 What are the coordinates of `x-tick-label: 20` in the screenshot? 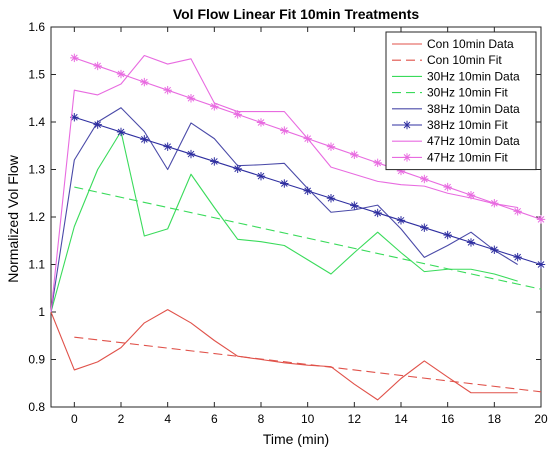 It's located at (541, 419).